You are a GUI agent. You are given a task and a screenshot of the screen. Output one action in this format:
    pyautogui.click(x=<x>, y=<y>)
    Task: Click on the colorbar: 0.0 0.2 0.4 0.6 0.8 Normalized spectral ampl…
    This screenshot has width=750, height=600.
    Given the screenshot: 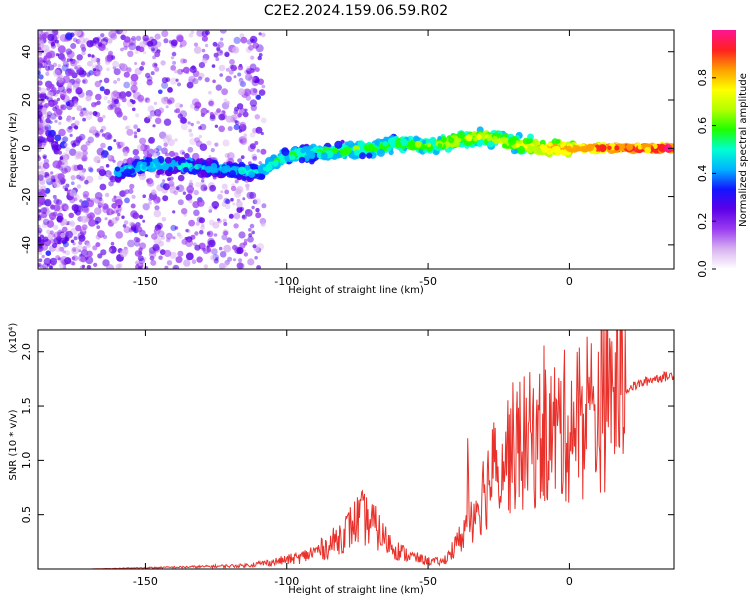 What is the action you would take?
    pyautogui.click(x=722, y=154)
    